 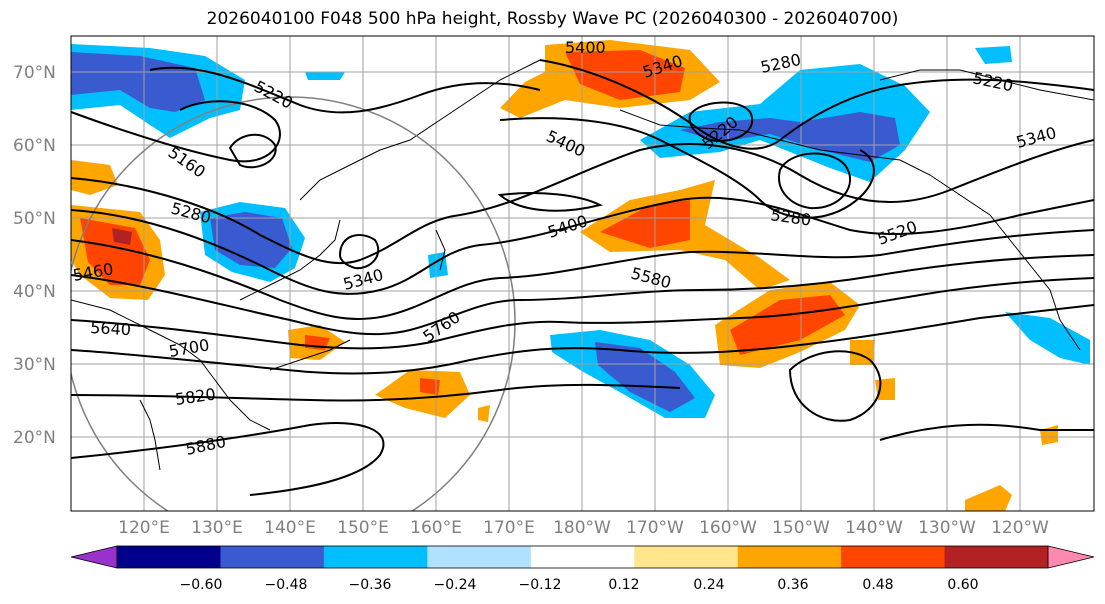 I want to click on colorbar-tick-label: −0.36, so click(x=370, y=585).